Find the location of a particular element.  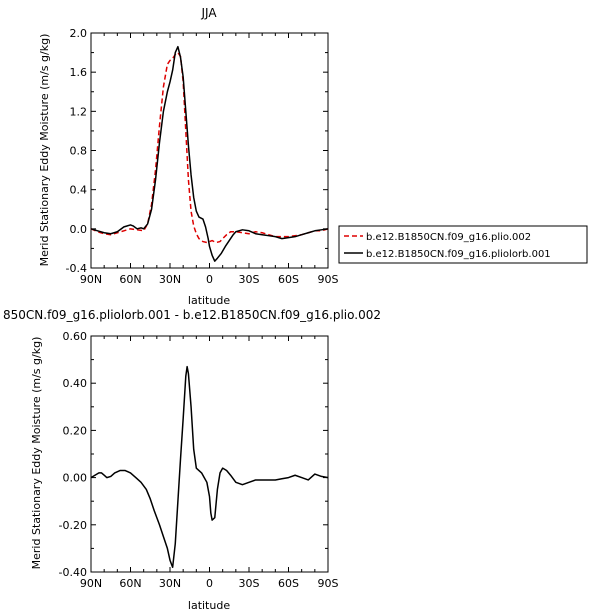

top-panel-x-tick-label: 30S is located at coordinates (249, 279).